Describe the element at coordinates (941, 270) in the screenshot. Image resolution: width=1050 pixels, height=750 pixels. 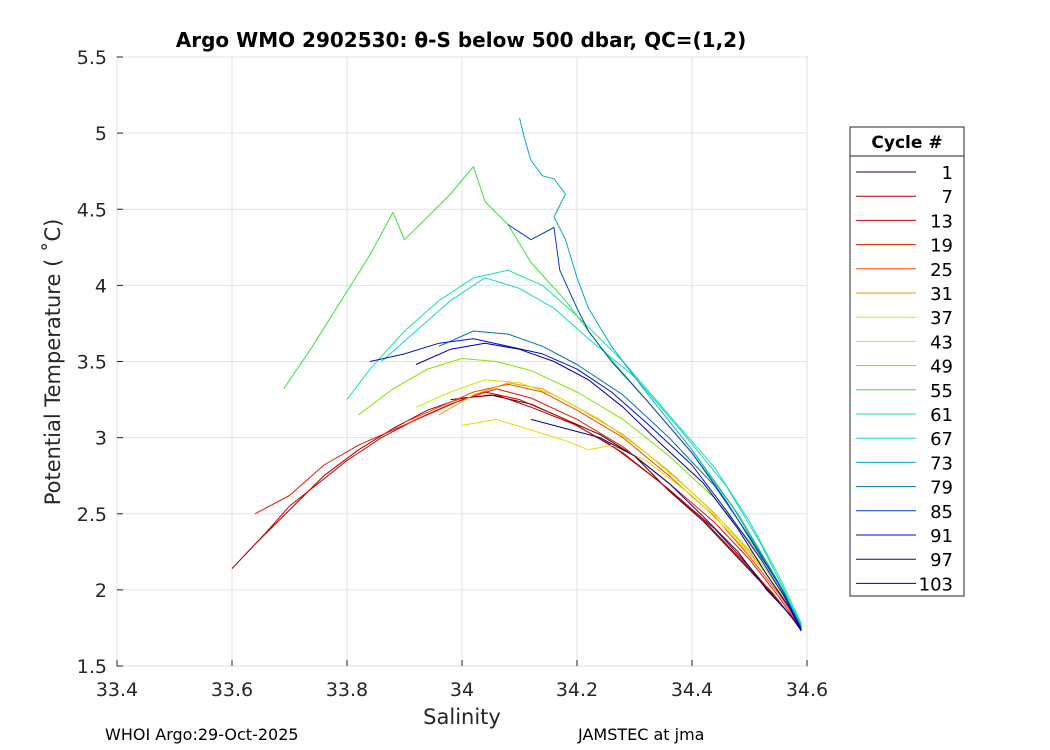
I see `legend-label-25: 25` at that location.